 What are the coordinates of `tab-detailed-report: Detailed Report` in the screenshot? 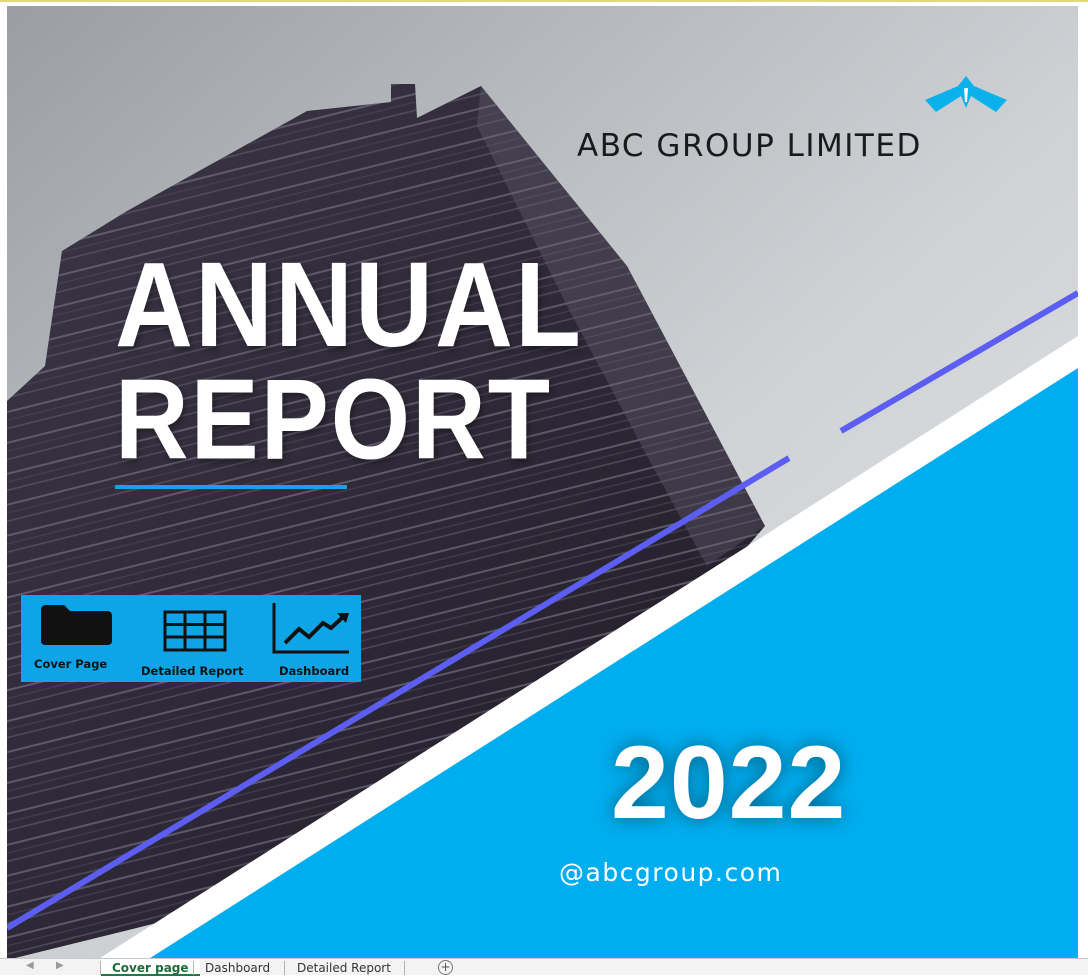 It's located at (344, 968).